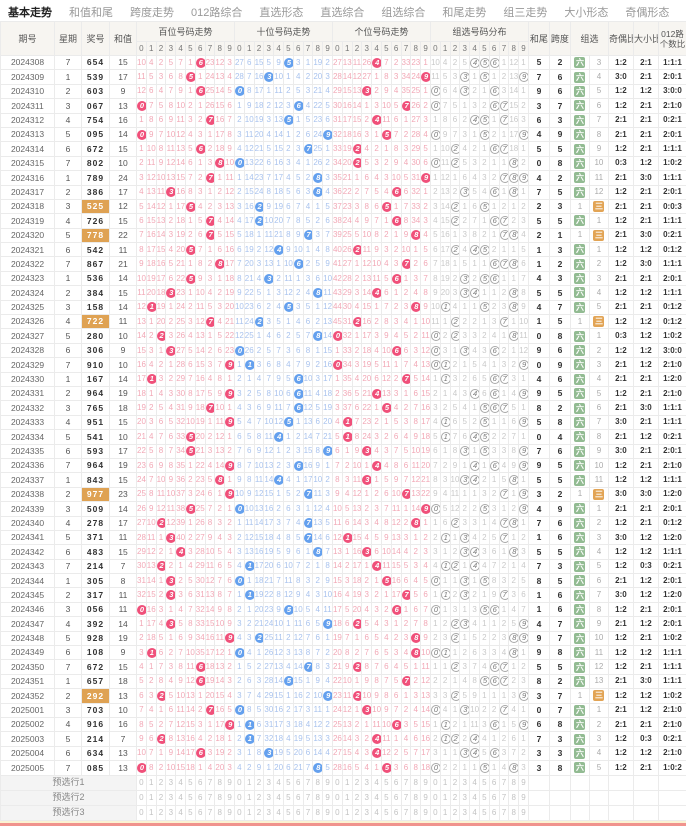 The image size is (686, 826). Describe the element at coordinates (647, 12) in the screenshot. I see `nav-tab-10: 奇偶形态` at that location.